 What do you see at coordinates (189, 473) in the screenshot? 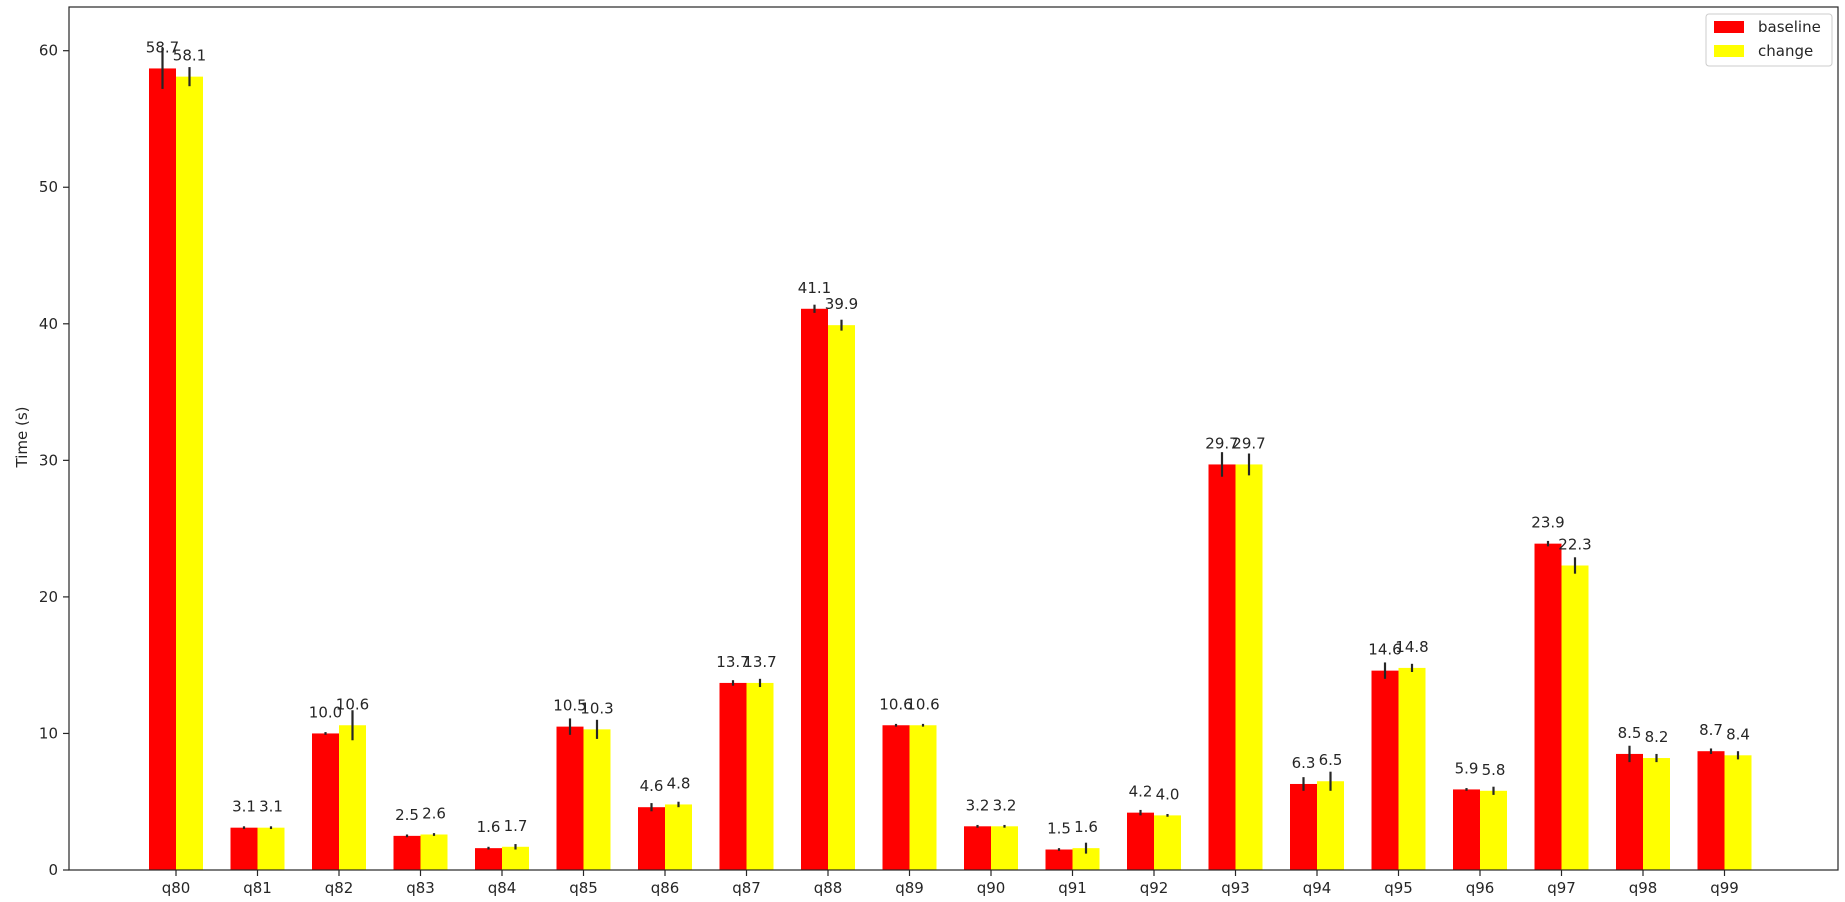
I see `bar-change-q80` at bounding box center [189, 473].